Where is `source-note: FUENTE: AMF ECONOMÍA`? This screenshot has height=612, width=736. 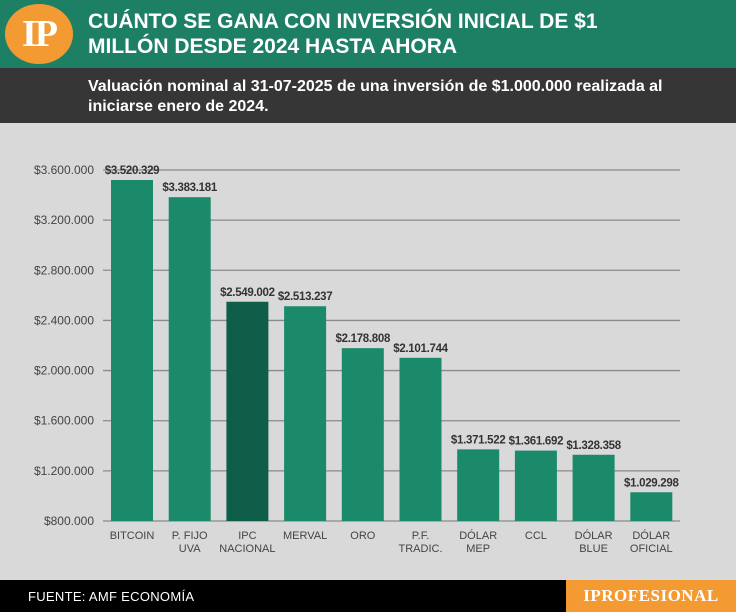 source-note: FUENTE: AMF ECONOMÍA is located at coordinates (111, 596).